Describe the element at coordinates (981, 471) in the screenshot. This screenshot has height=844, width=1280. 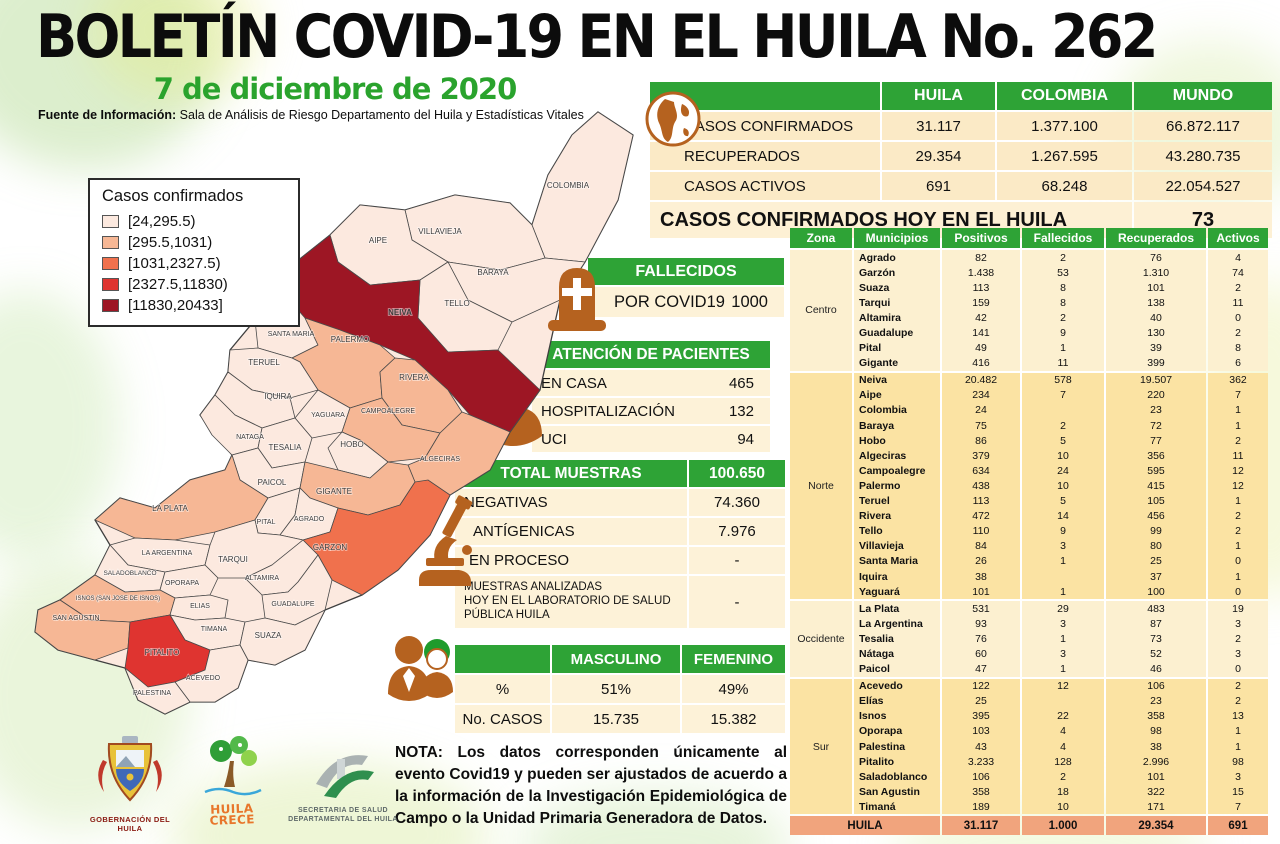
I see `municipality-value: 634` at that location.